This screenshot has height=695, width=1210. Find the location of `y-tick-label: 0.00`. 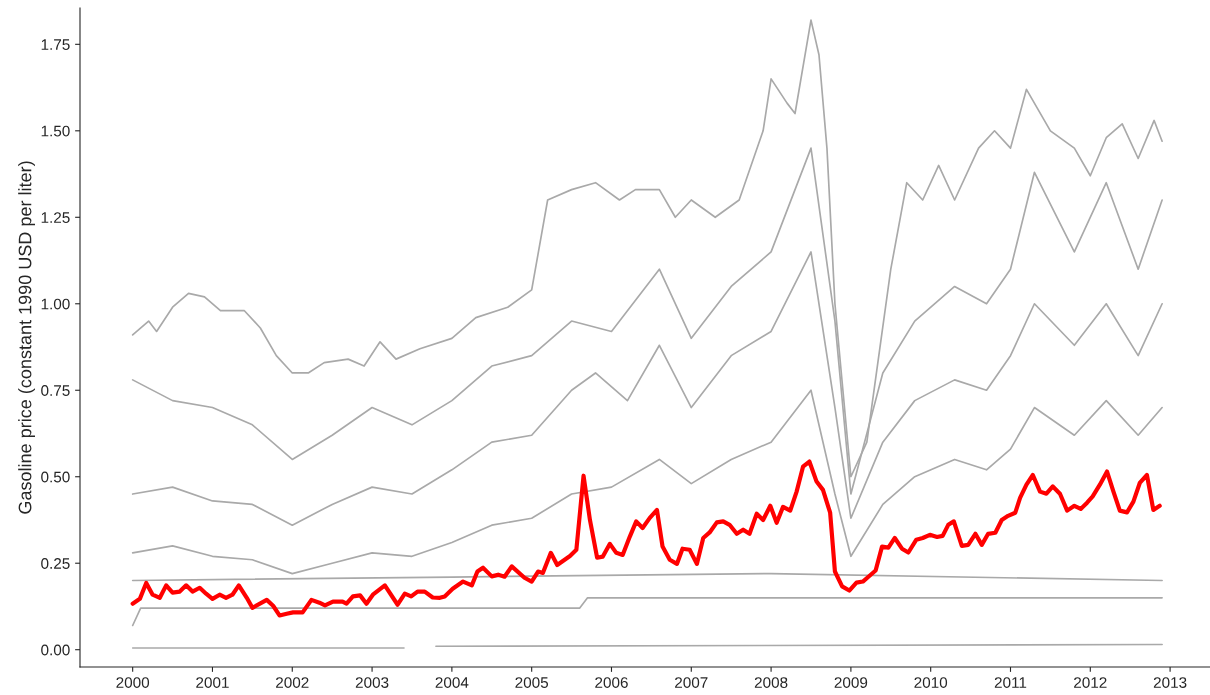

y-tick-label: 0.00 is located at coordinates (55, 650).